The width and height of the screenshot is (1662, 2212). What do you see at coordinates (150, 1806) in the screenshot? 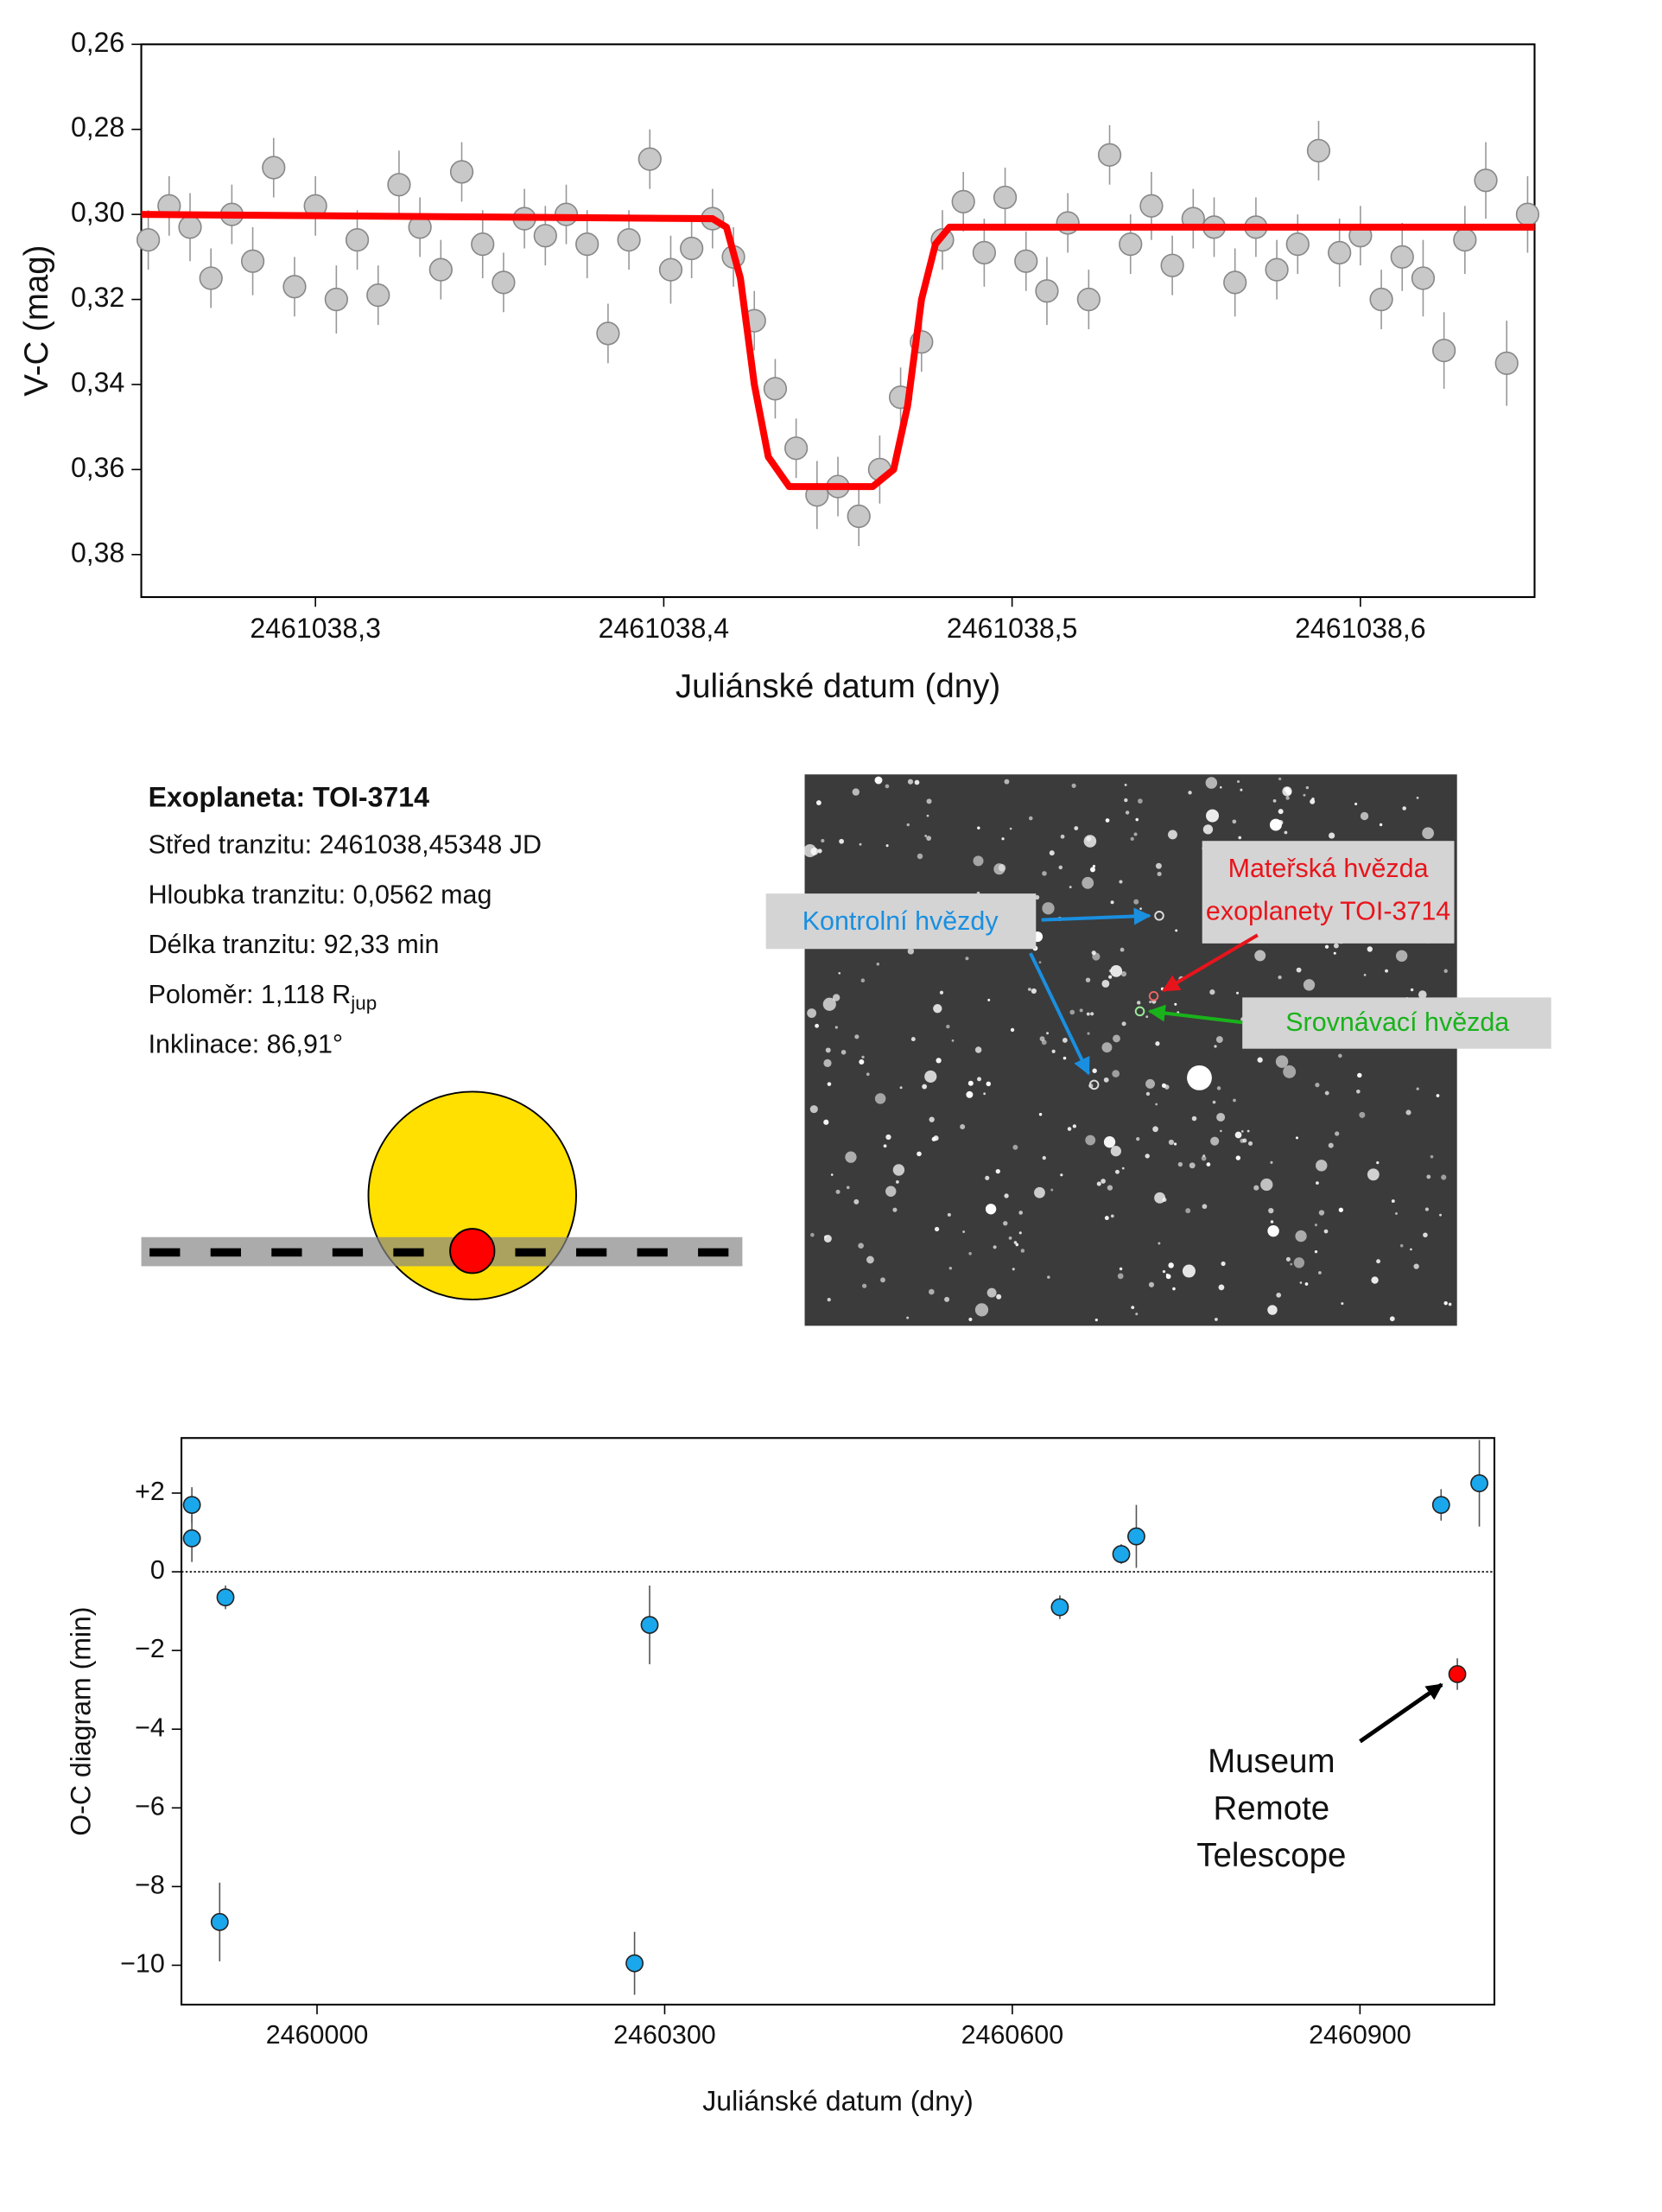
I see `y-tick-label: −6` at bounding box center [150, 1806].